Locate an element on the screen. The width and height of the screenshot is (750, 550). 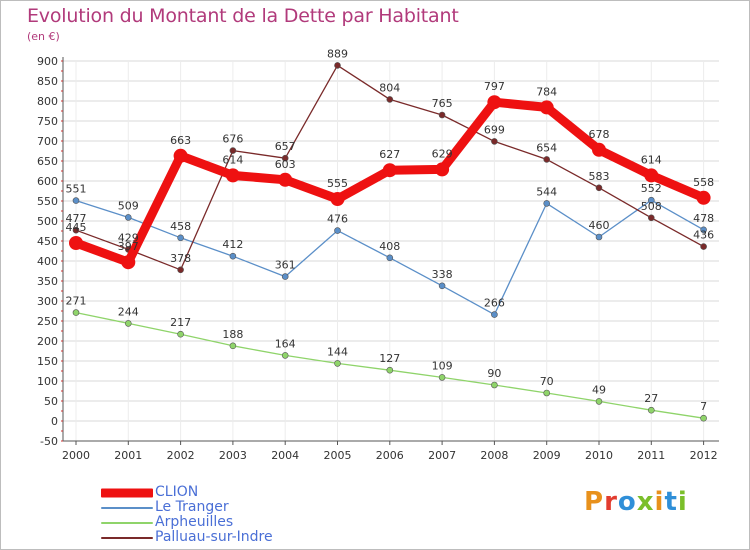
data-label: 477 is located at coordinates (76, 218).